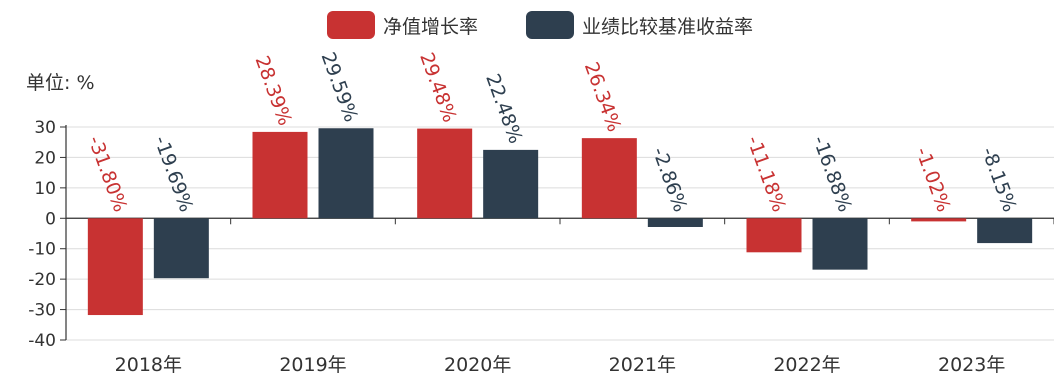 The height and width of the screenshot is (376, 1054). What do you see at coordinates (477, 365) in the screenshot?
I see `x-tick-label: 2020年` at bounding box center [477, 365].